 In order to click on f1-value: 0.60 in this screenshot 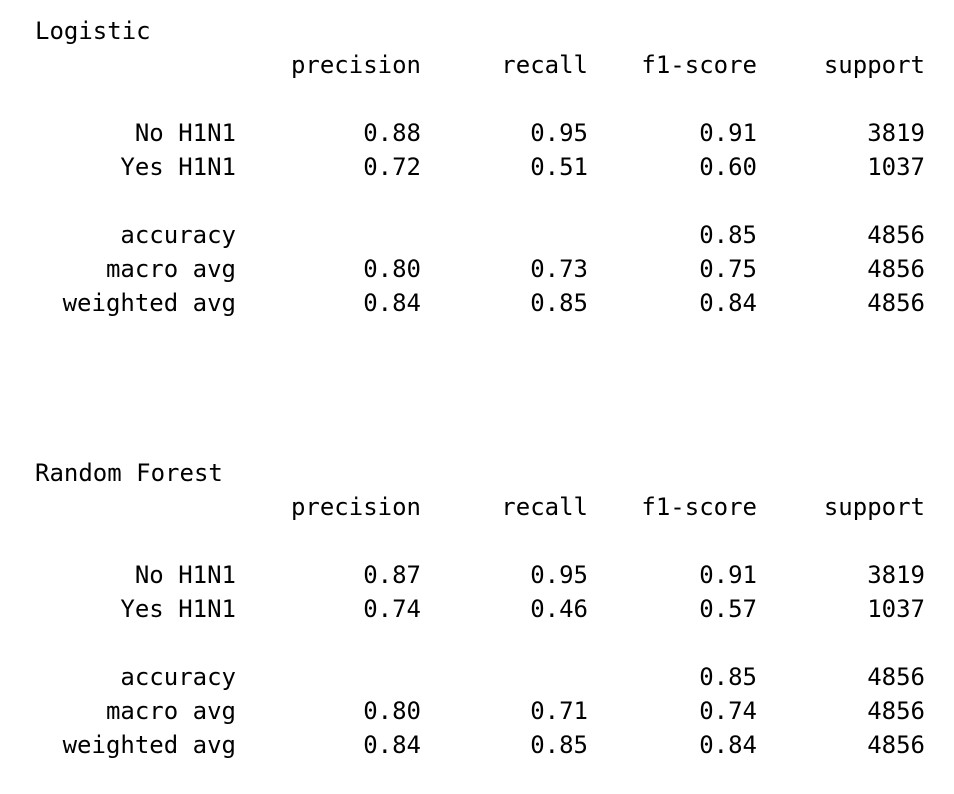, I will do `click(728, 167)`.